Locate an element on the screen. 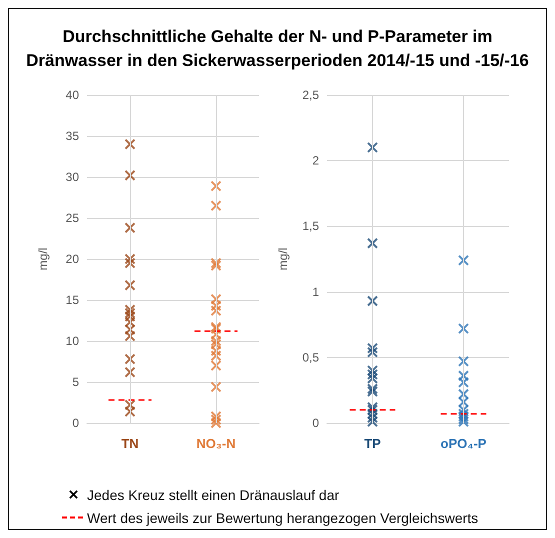  y-tick-label: 30 is located at coordinates (73, 177).